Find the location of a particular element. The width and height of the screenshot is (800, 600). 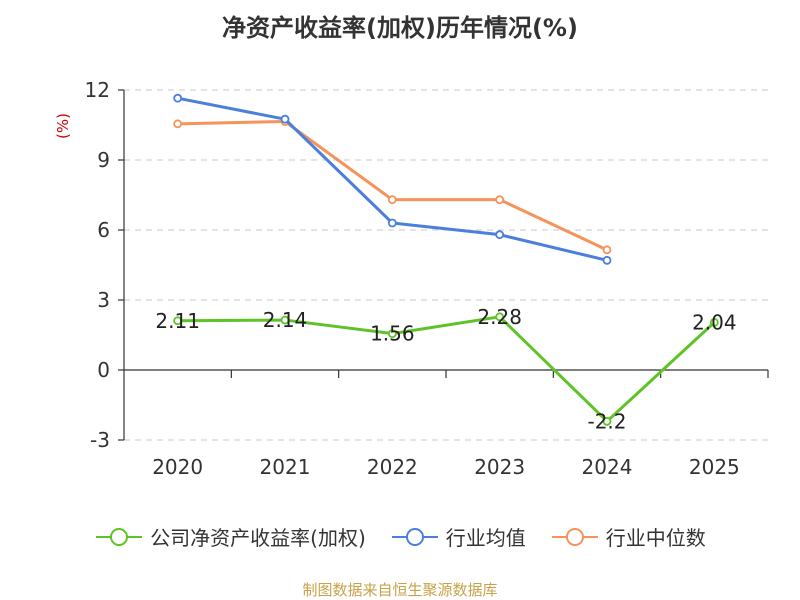

x-tick-label: 2021 is located at coordinates (285, 467).